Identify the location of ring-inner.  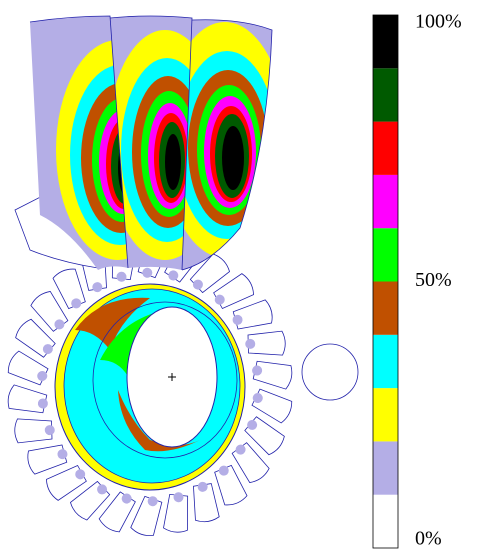
(165, 380).